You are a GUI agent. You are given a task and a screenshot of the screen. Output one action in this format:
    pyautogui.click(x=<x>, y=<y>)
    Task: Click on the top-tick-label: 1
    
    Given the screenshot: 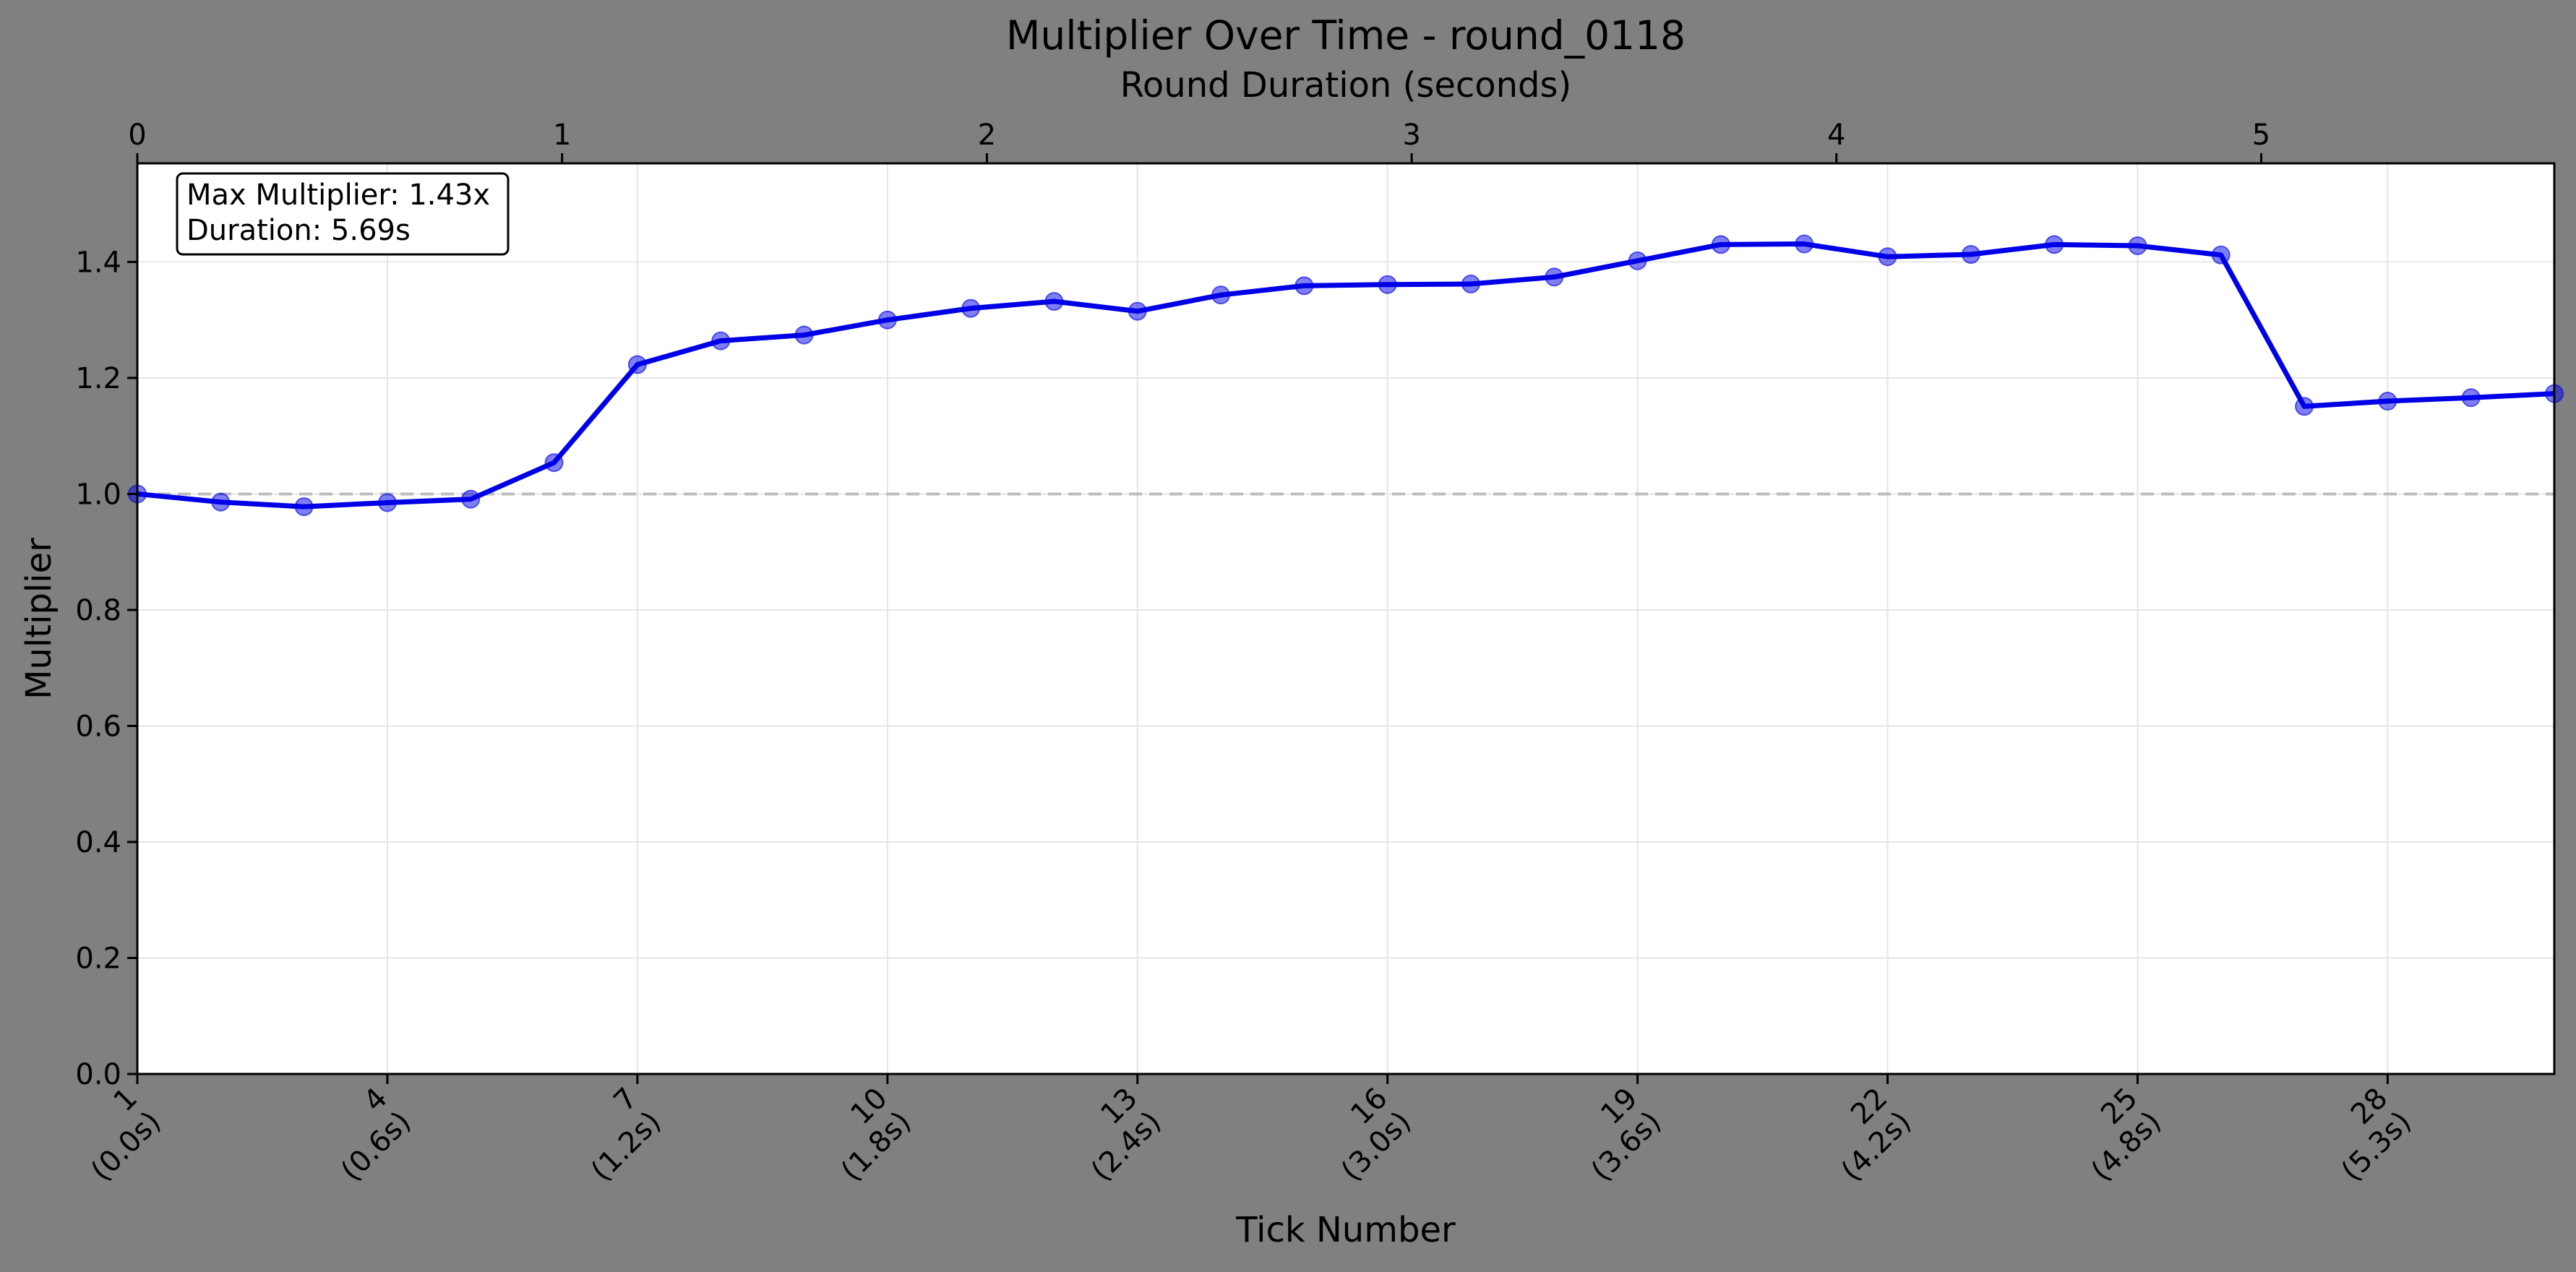 What is the action you would take?
    pyautogui.click(x=562, y=135)
    